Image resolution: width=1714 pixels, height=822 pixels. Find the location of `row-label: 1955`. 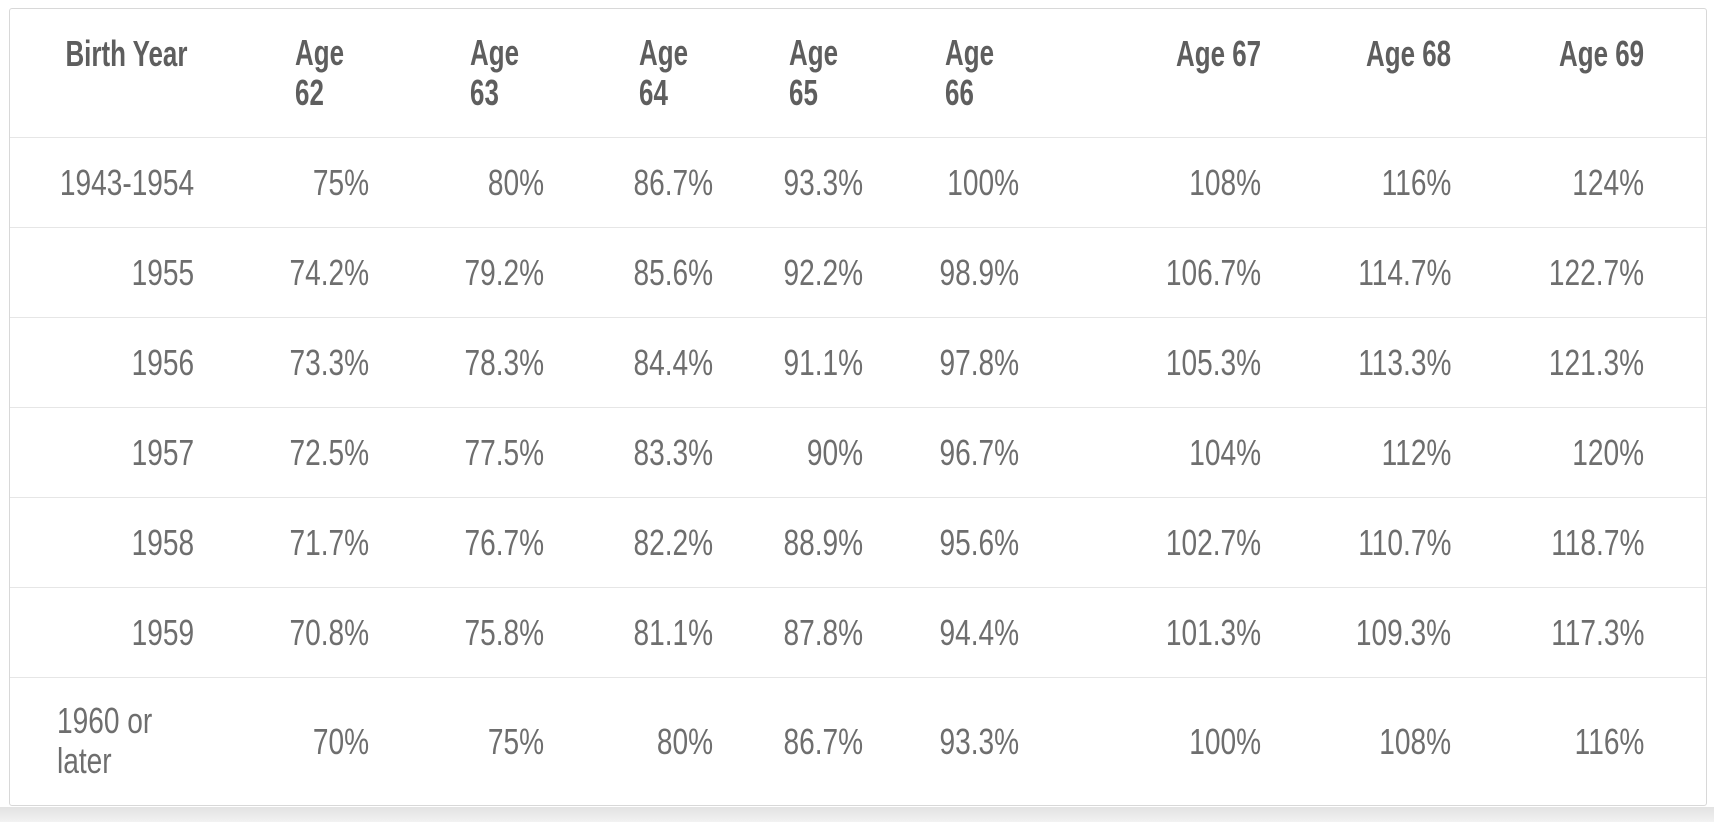

row-label: 1955 is located at coordinates (114, 273).